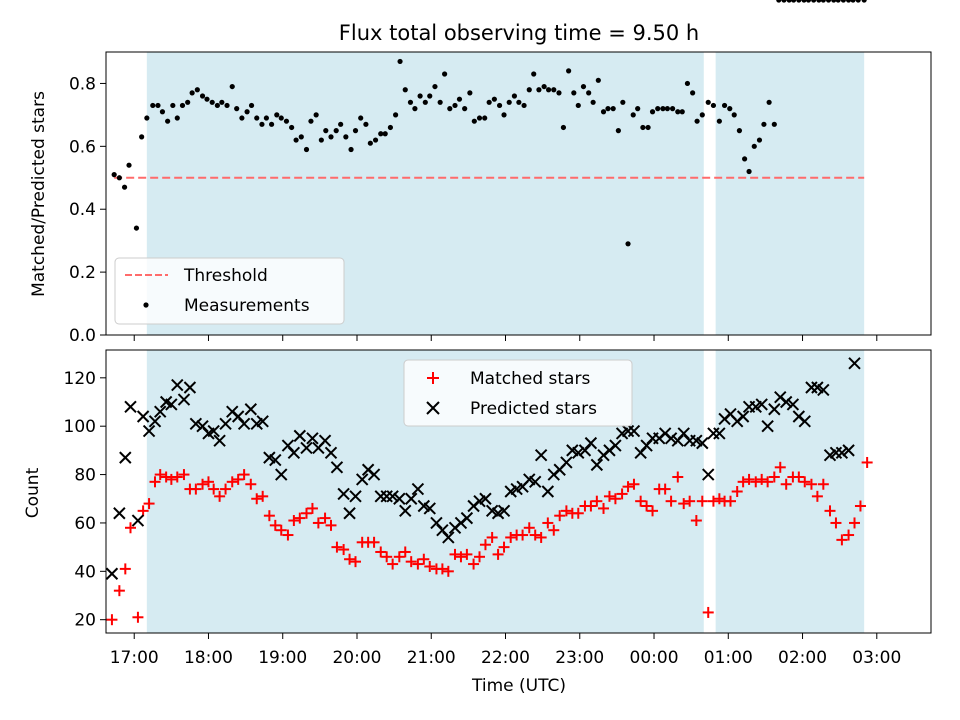  What do you see at coordinates (282, 658) in the screenshot?
I see `x-tick-label-2: 19:00` at bounding box center [282, 658].